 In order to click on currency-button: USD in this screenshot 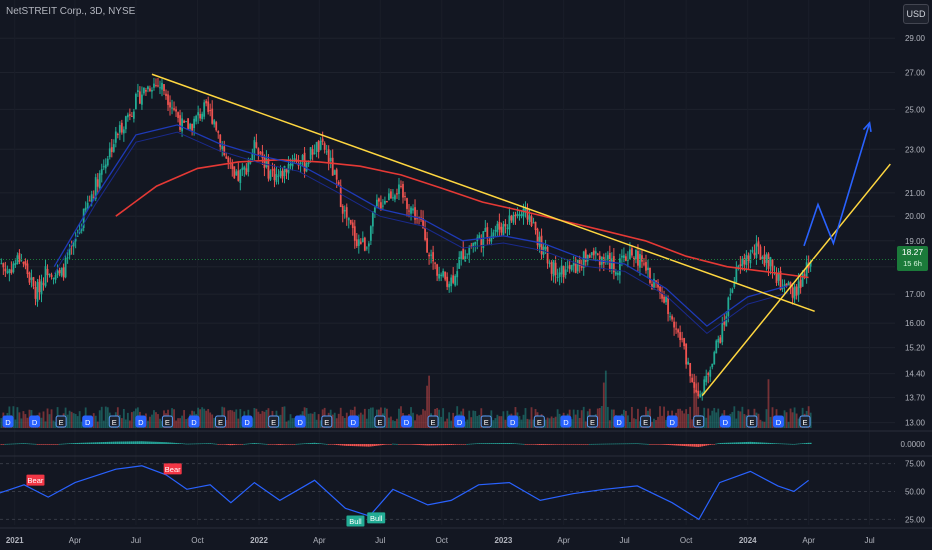, I will do `click(916, 14)`.